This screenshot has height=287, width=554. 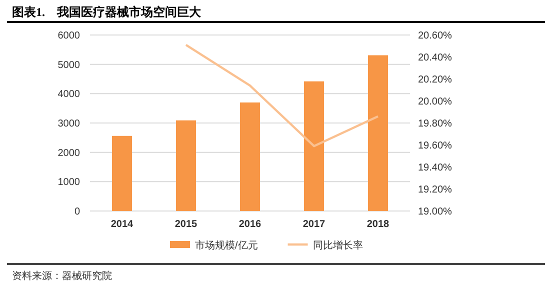 I want to click on y2-tick-label: 20.60%, so click(x=435, y=36).